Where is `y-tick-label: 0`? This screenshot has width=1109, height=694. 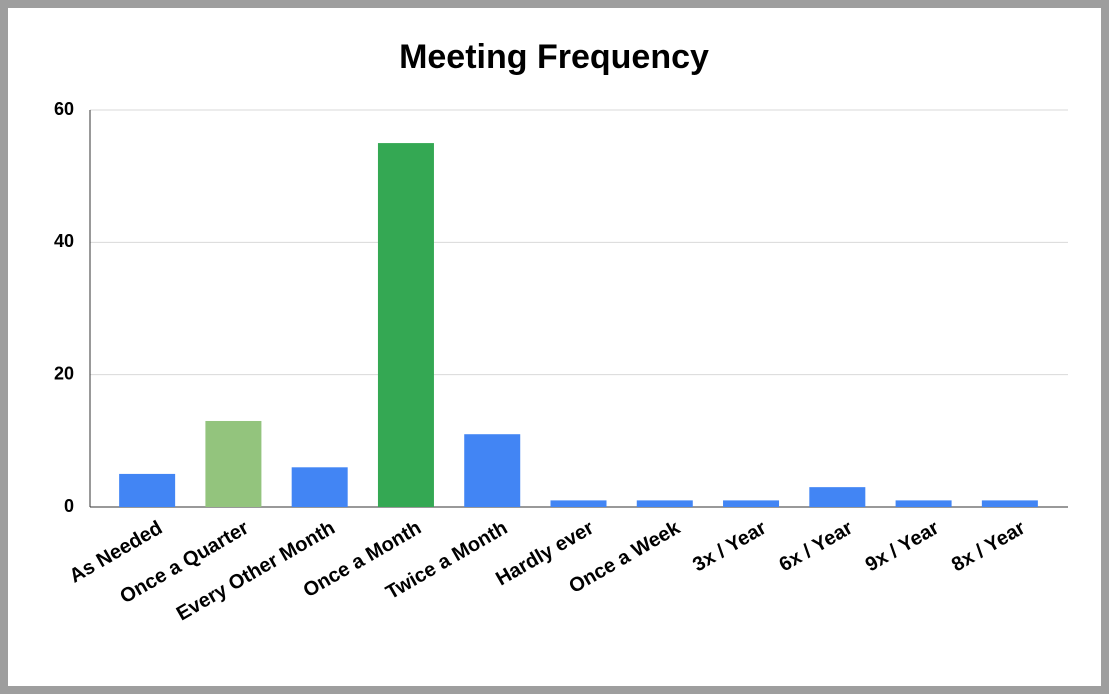 y-tick-label: 0 is located at coordinates (69, 506).